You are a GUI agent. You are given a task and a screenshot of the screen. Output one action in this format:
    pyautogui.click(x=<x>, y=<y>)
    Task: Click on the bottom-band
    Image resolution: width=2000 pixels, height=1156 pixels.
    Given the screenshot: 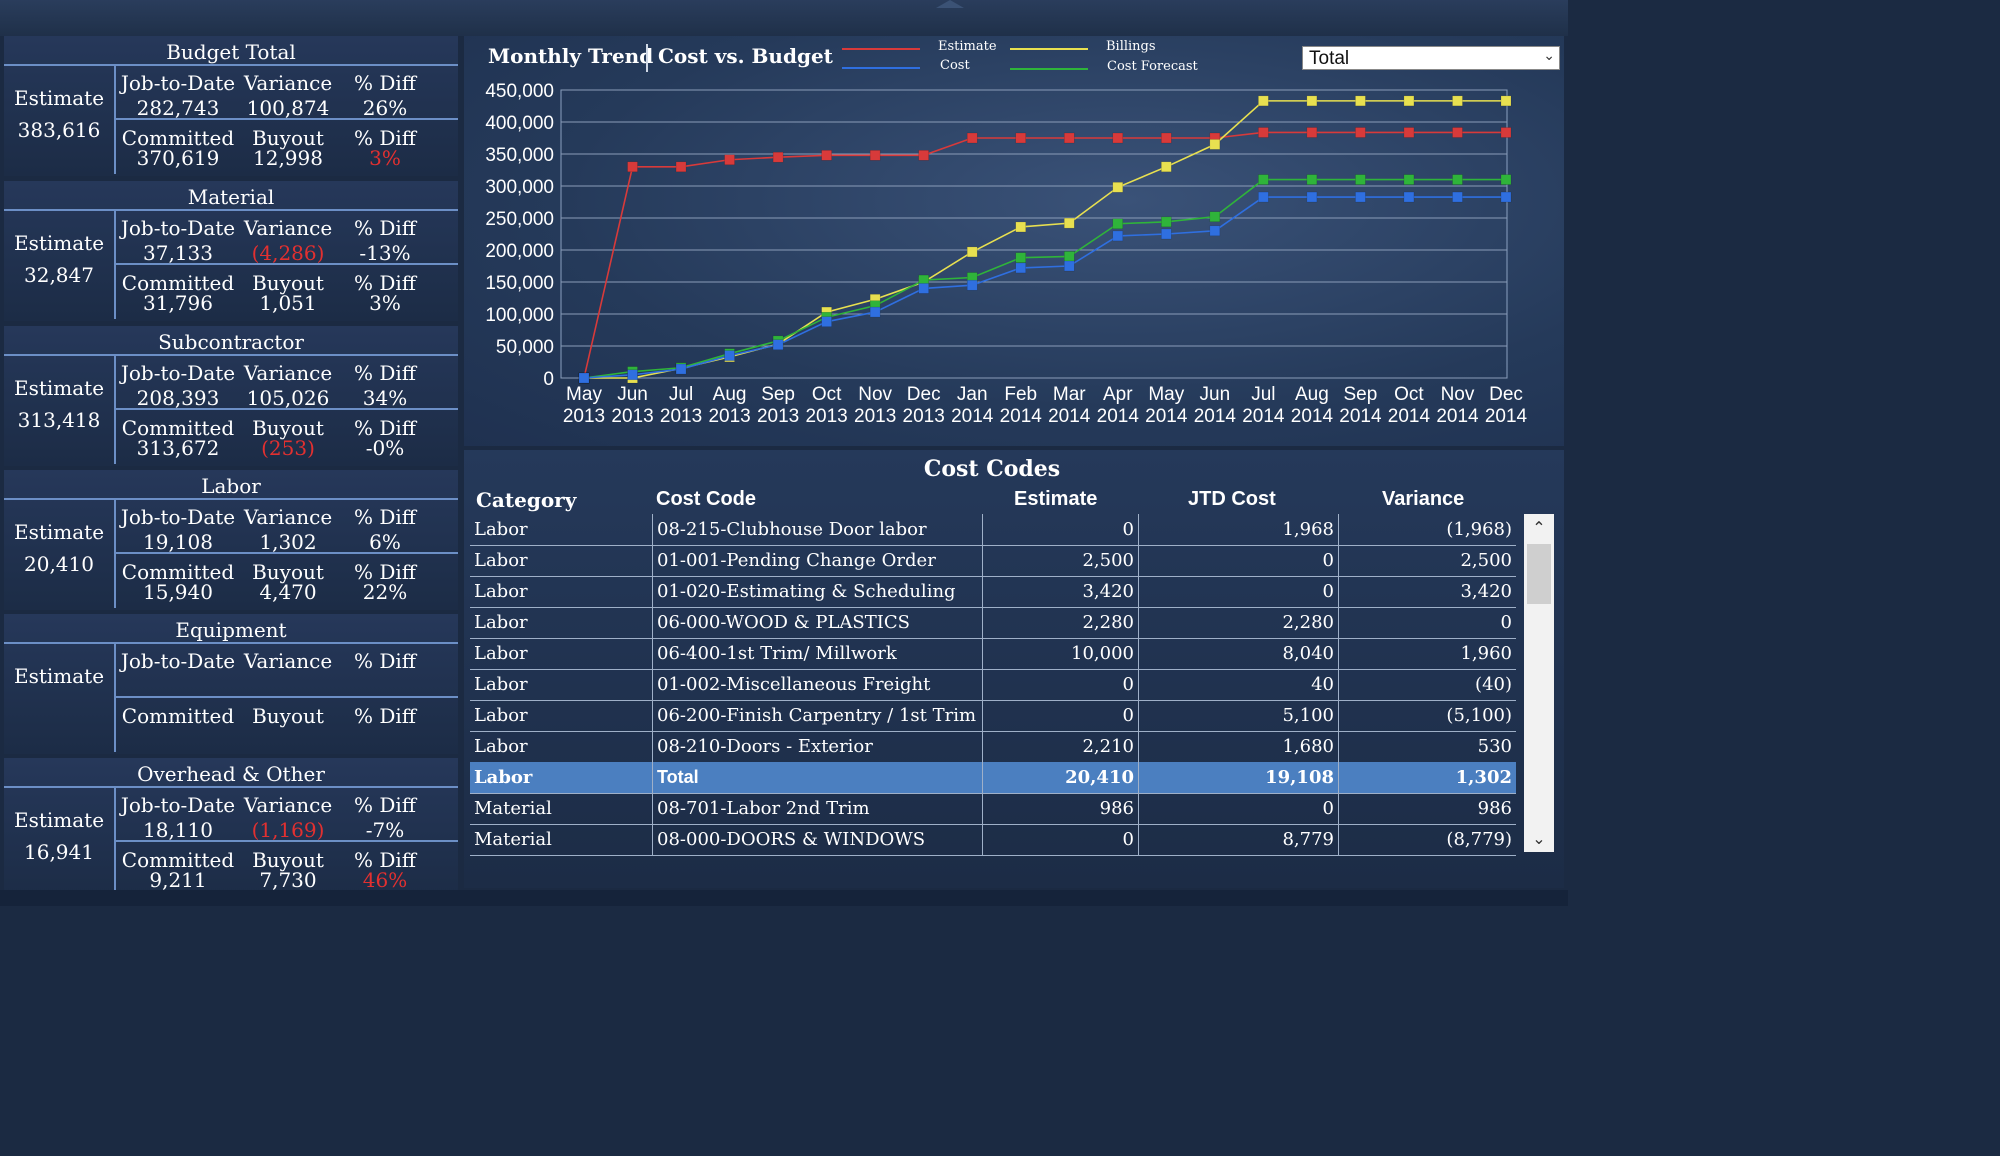 What is the action you would take?
    pyautogui.click(x=784, y=898)
    